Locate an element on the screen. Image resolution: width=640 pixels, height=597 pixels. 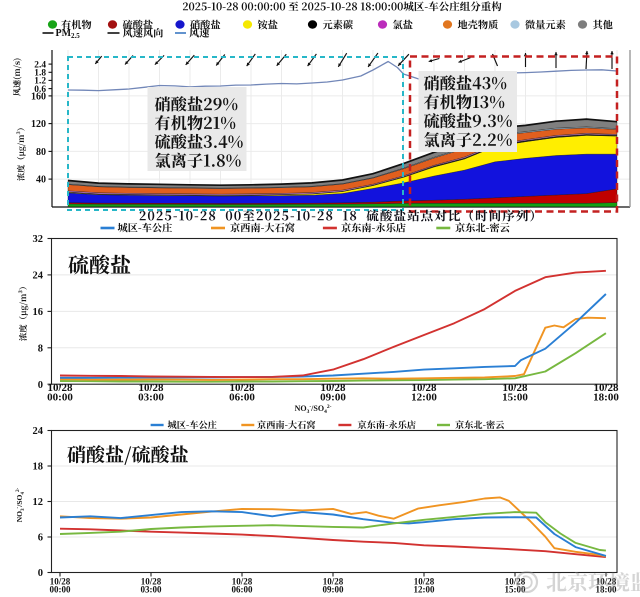
svg-text: 160 is located at coordinates (38, 96).